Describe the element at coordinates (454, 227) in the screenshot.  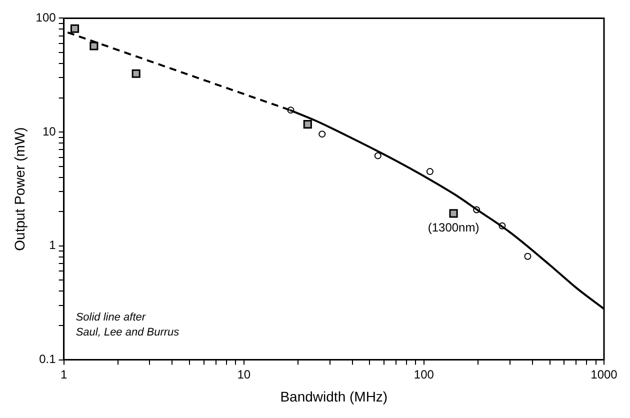
I see `annotation: (1300nm)` at that location.